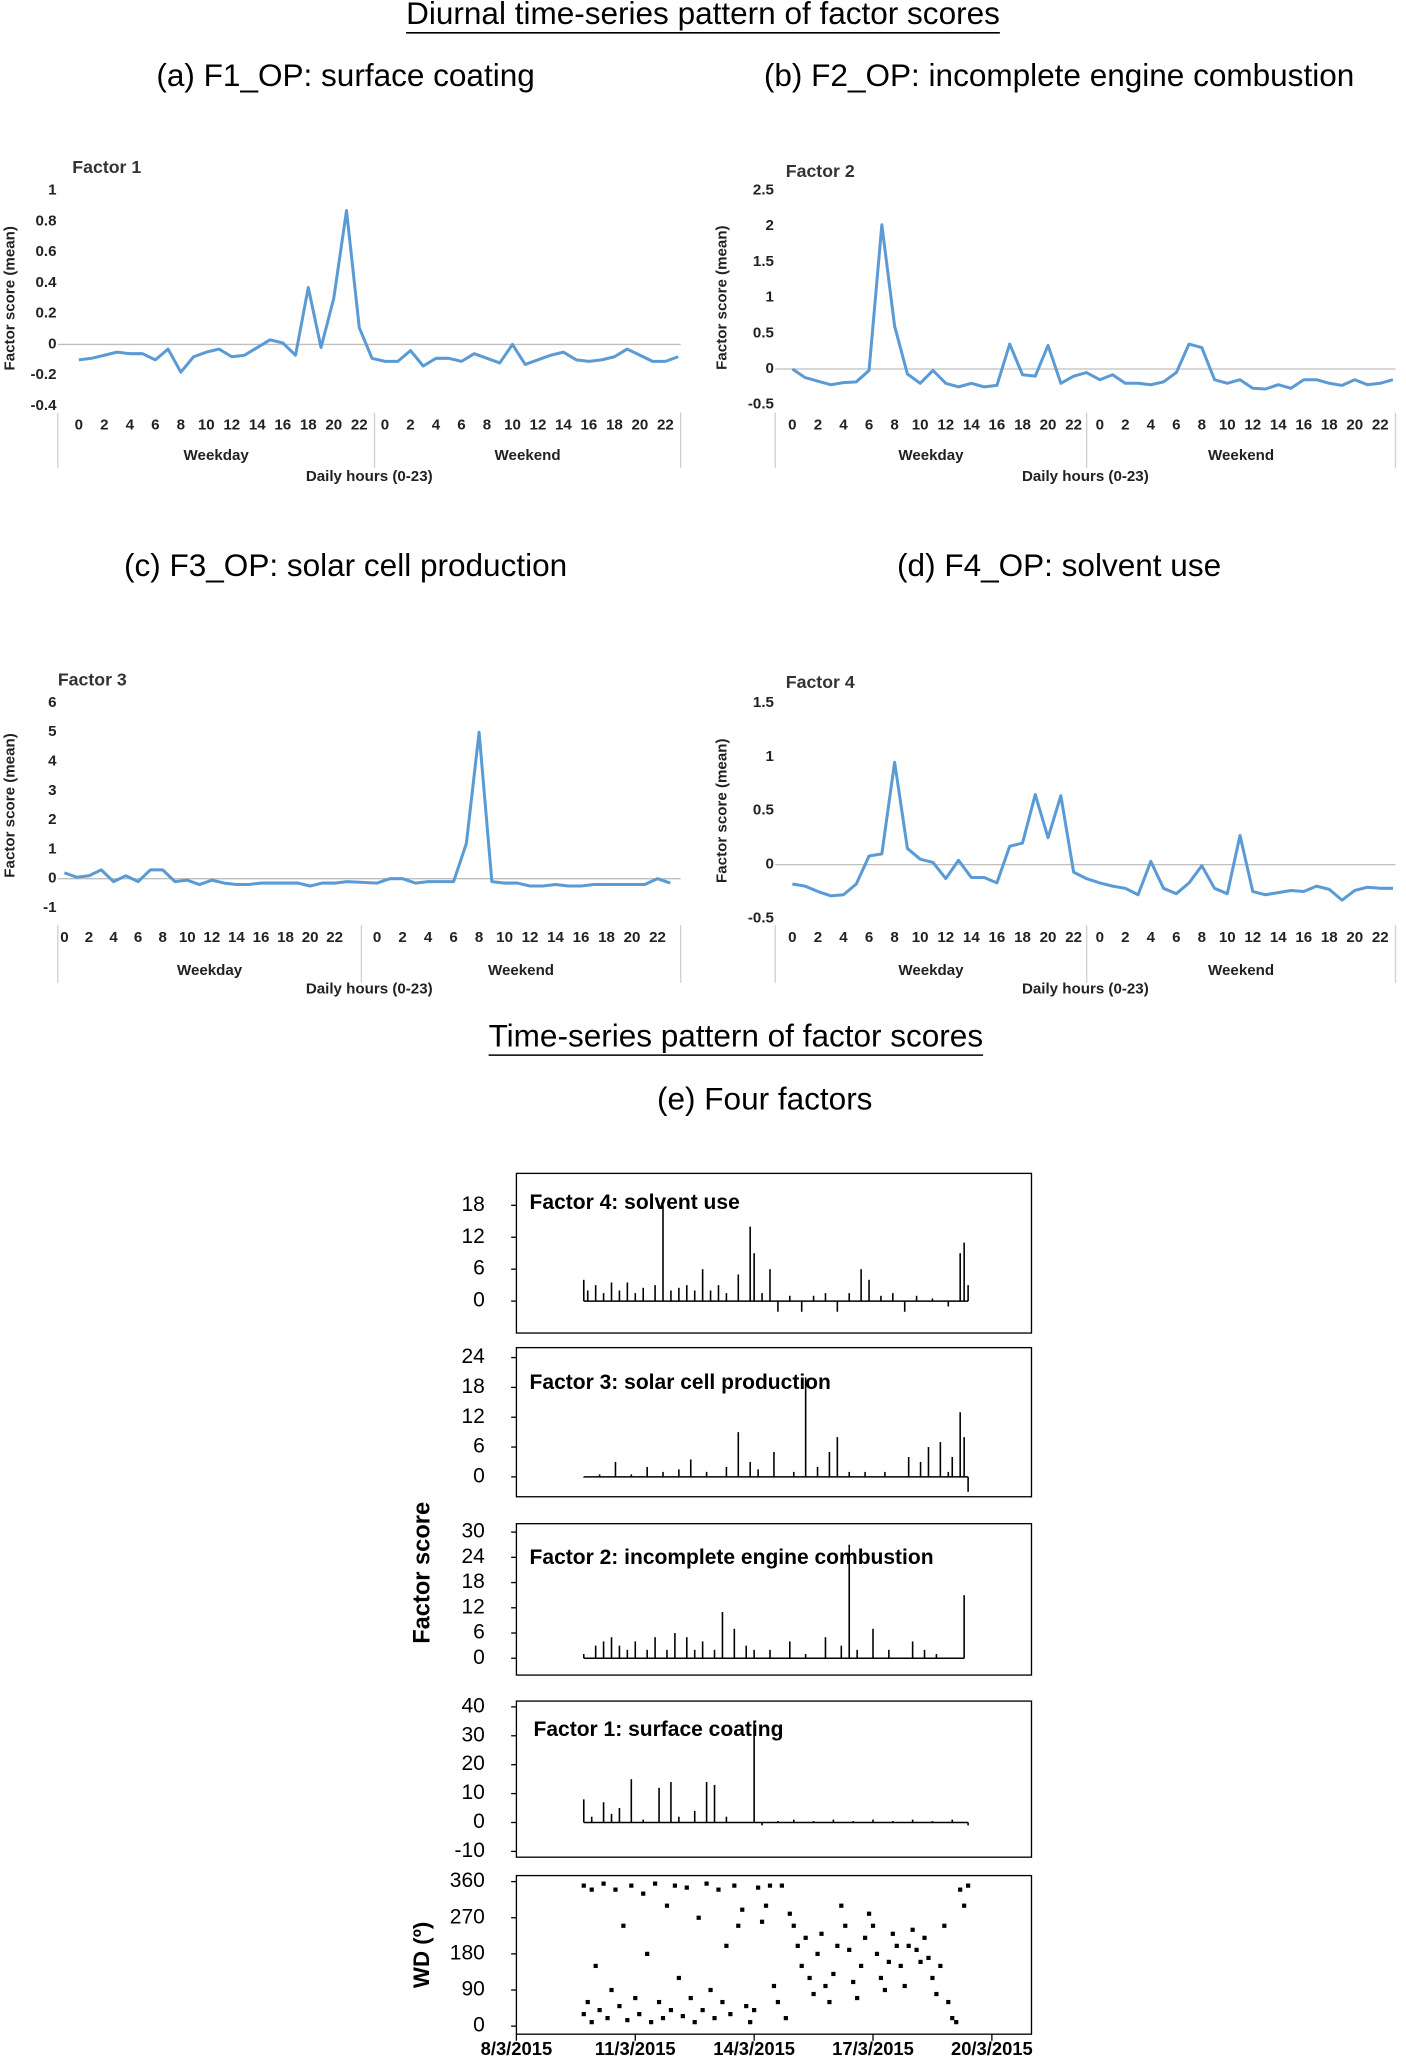 Image resolution: width=1406 pixels, height=2069 pixels. I want to click on x-tick-label: 0, so click(385, 425).